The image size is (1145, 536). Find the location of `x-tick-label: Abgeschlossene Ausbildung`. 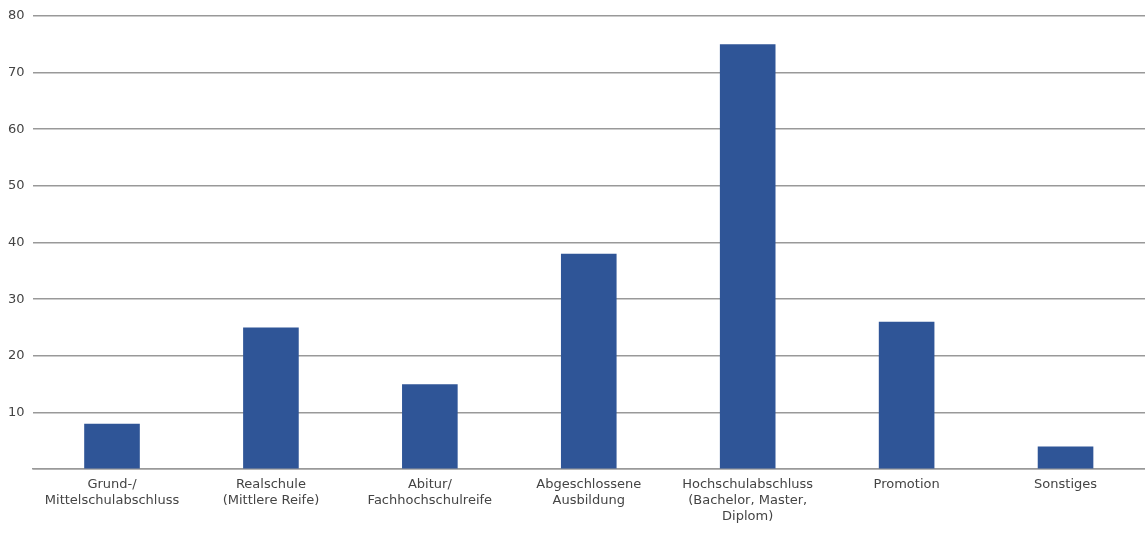

x-tick-label: Abgeschlossene Ausbildung is located at coordinates (589, 491).